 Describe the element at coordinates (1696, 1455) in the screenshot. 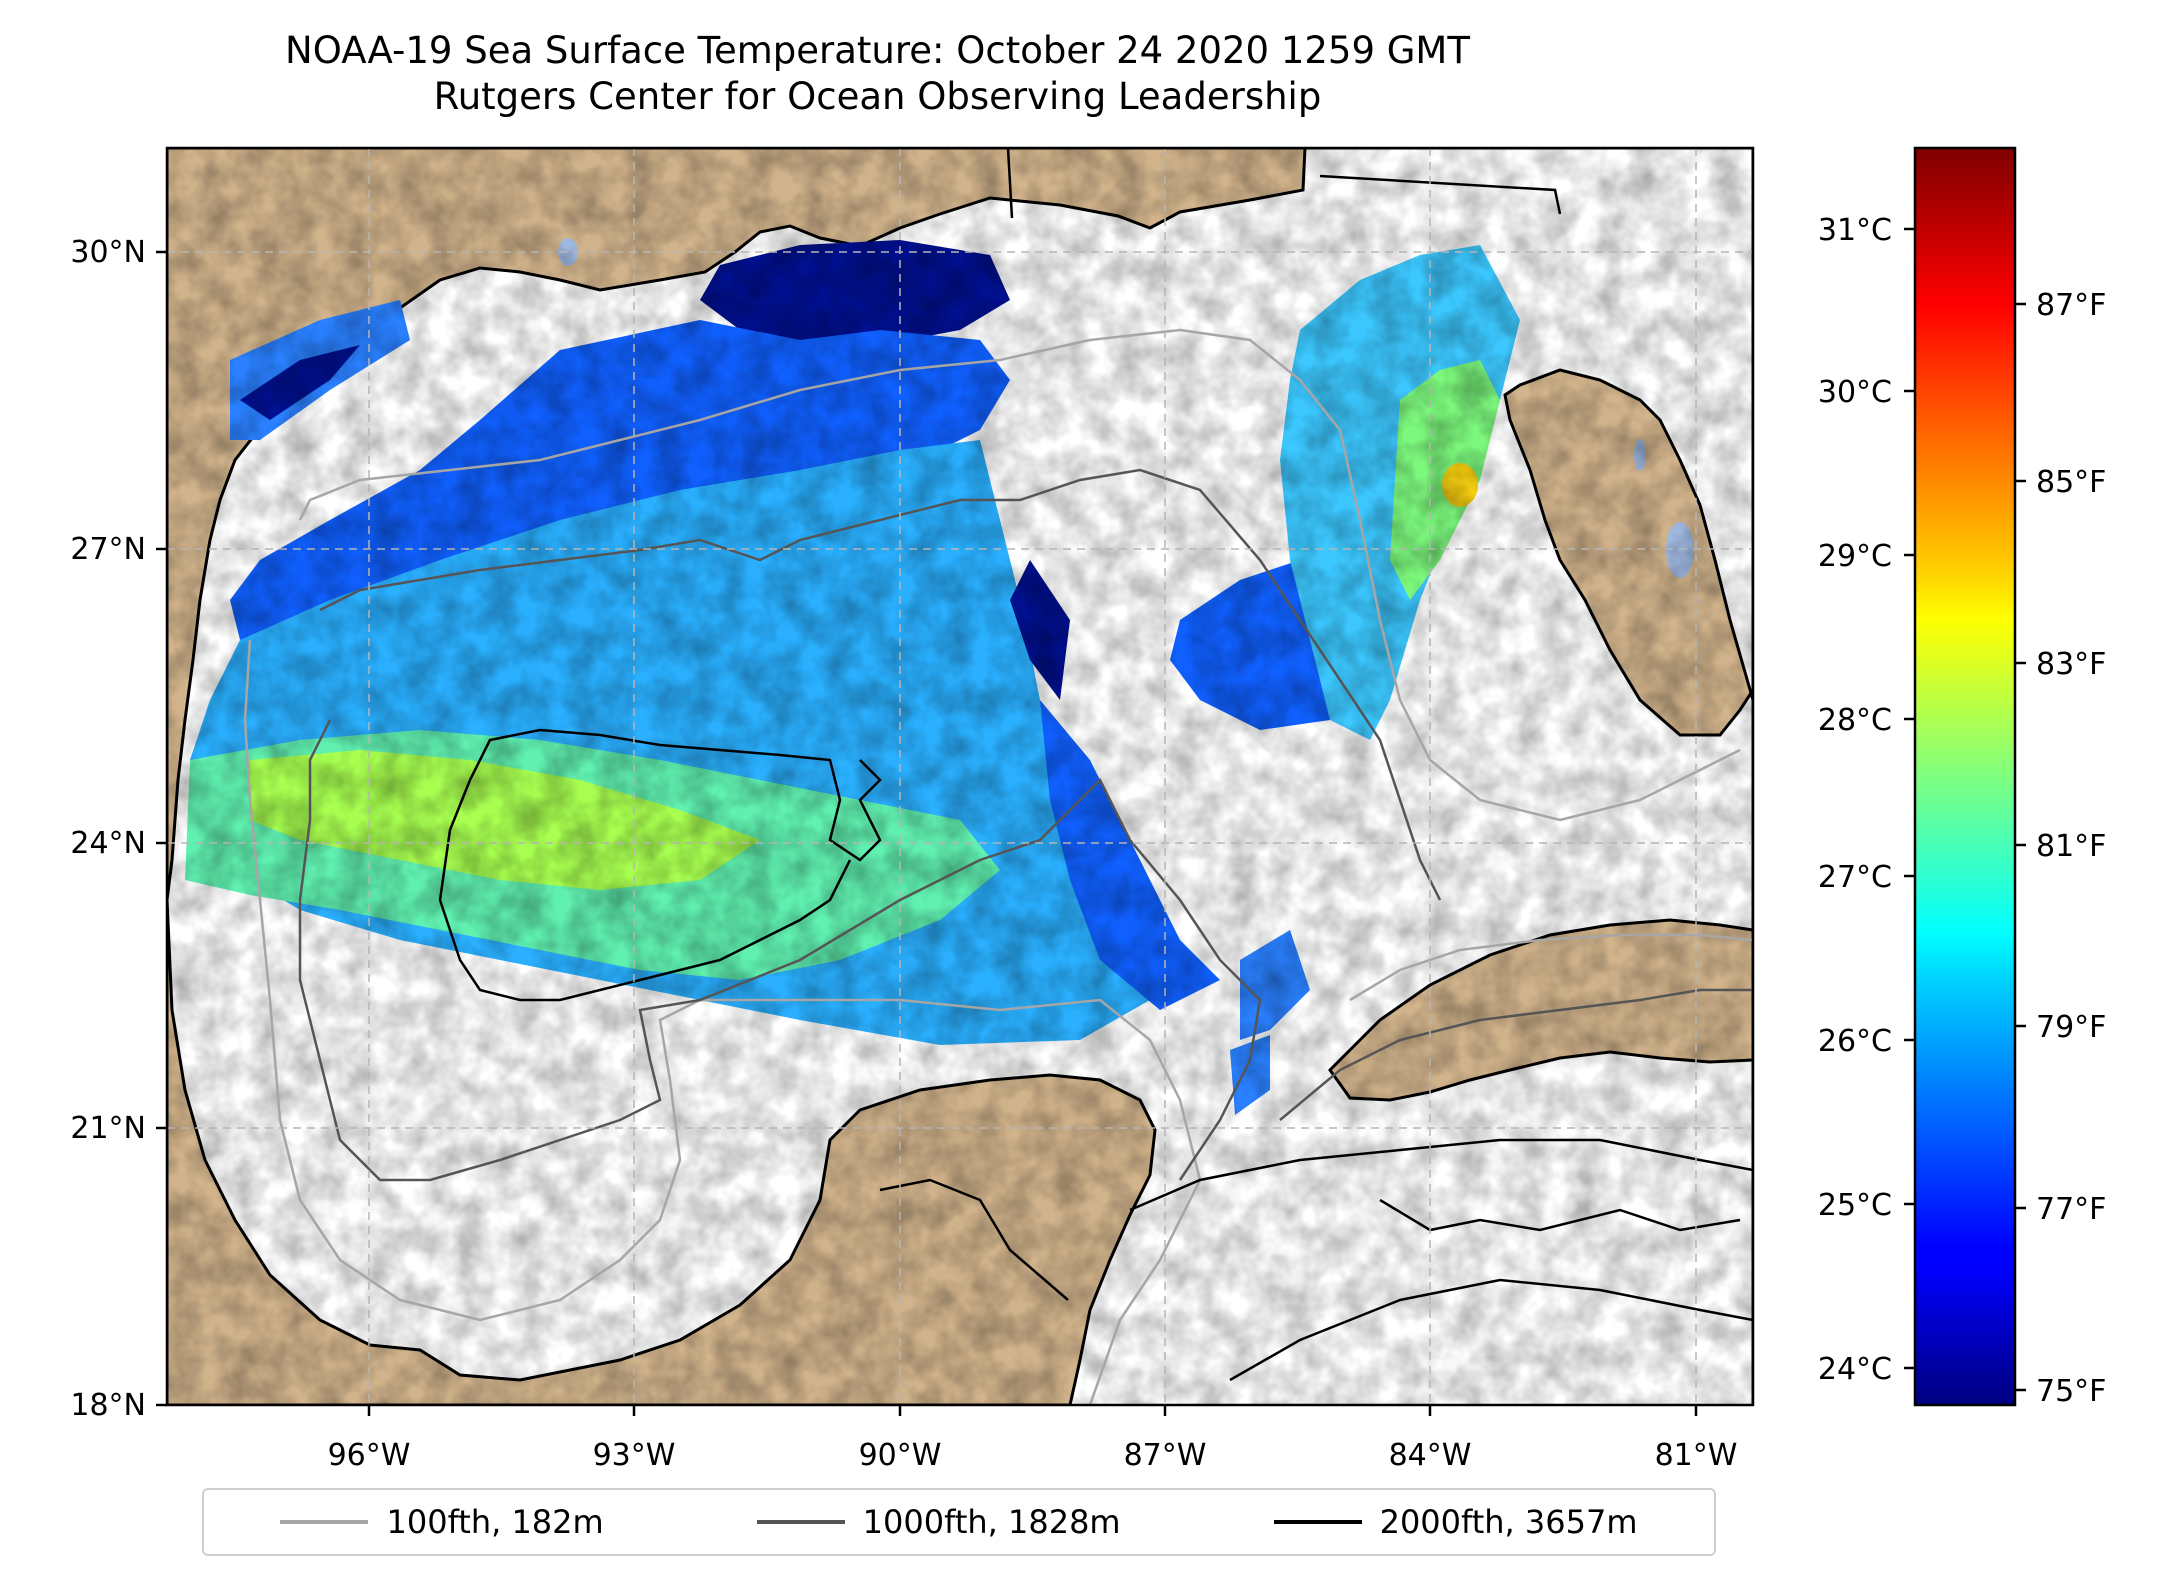

I see `lon-tick-label: 81°W` at that location.